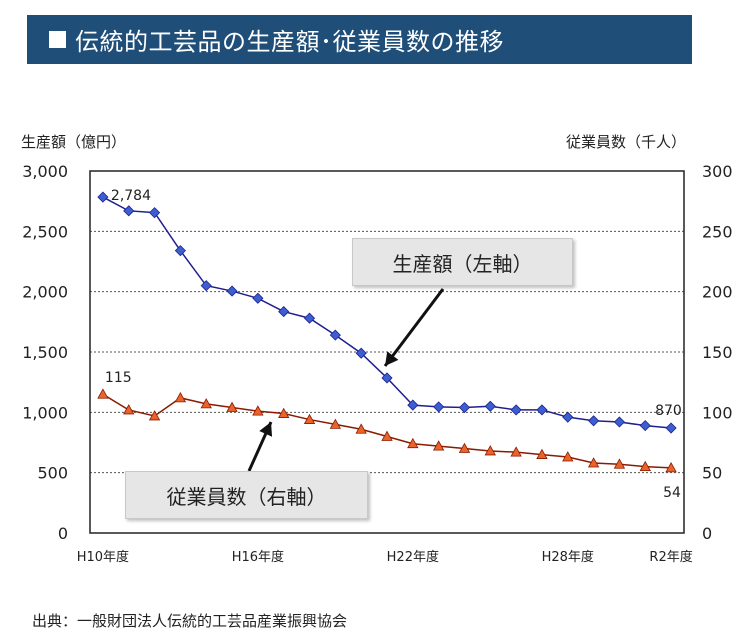 The width and height of the screenshot is (736, 638). What do you see at coordinates (717, 292) in the screenshot?
I see `right-axis-tick-label: 200` at bounding box center [717, 292].